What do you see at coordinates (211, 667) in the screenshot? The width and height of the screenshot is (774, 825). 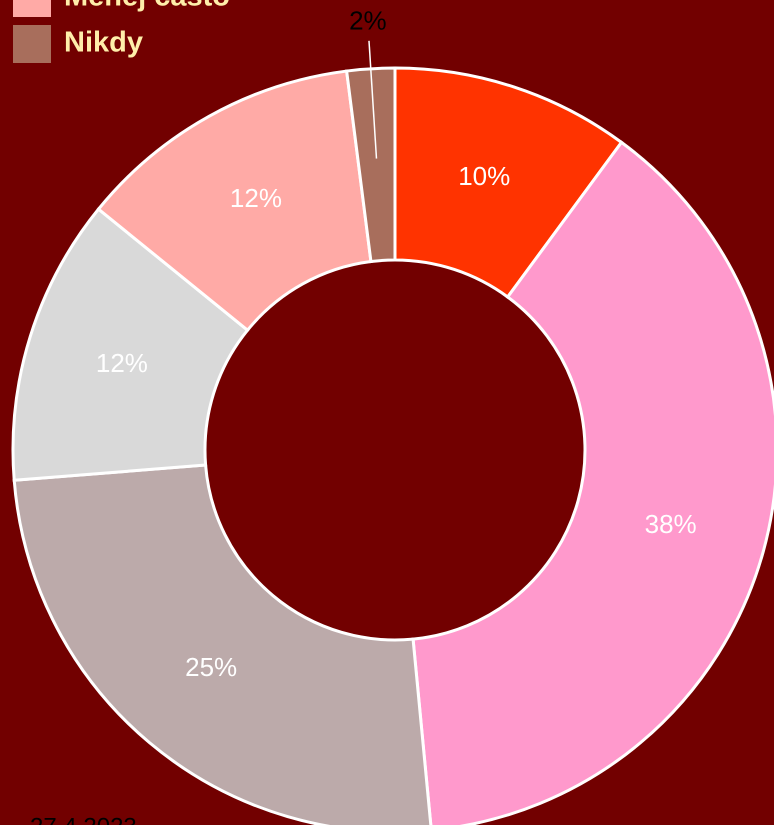 I see `data-label: 25%` at bounding box center [211, 667].